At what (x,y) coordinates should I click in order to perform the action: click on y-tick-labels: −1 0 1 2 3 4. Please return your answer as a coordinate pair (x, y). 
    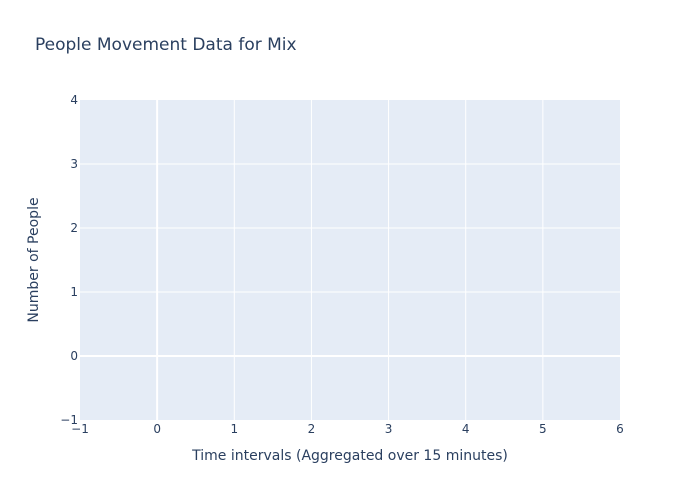
    Looking at the image, I should click on (69, 260).